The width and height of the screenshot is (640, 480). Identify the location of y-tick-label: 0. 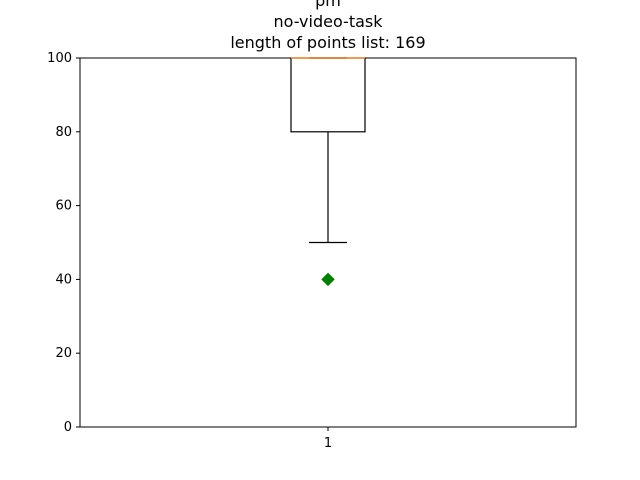
(68, 427).